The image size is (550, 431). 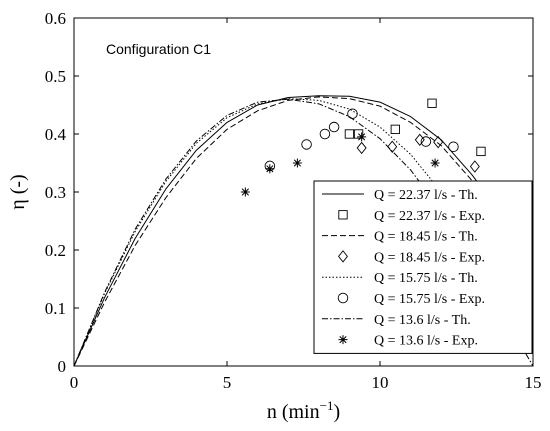 What do you see at coordinates (55, 308) in the screenshot?
I see `y-tick-label: 0.1` at bounding box center [55, 308].